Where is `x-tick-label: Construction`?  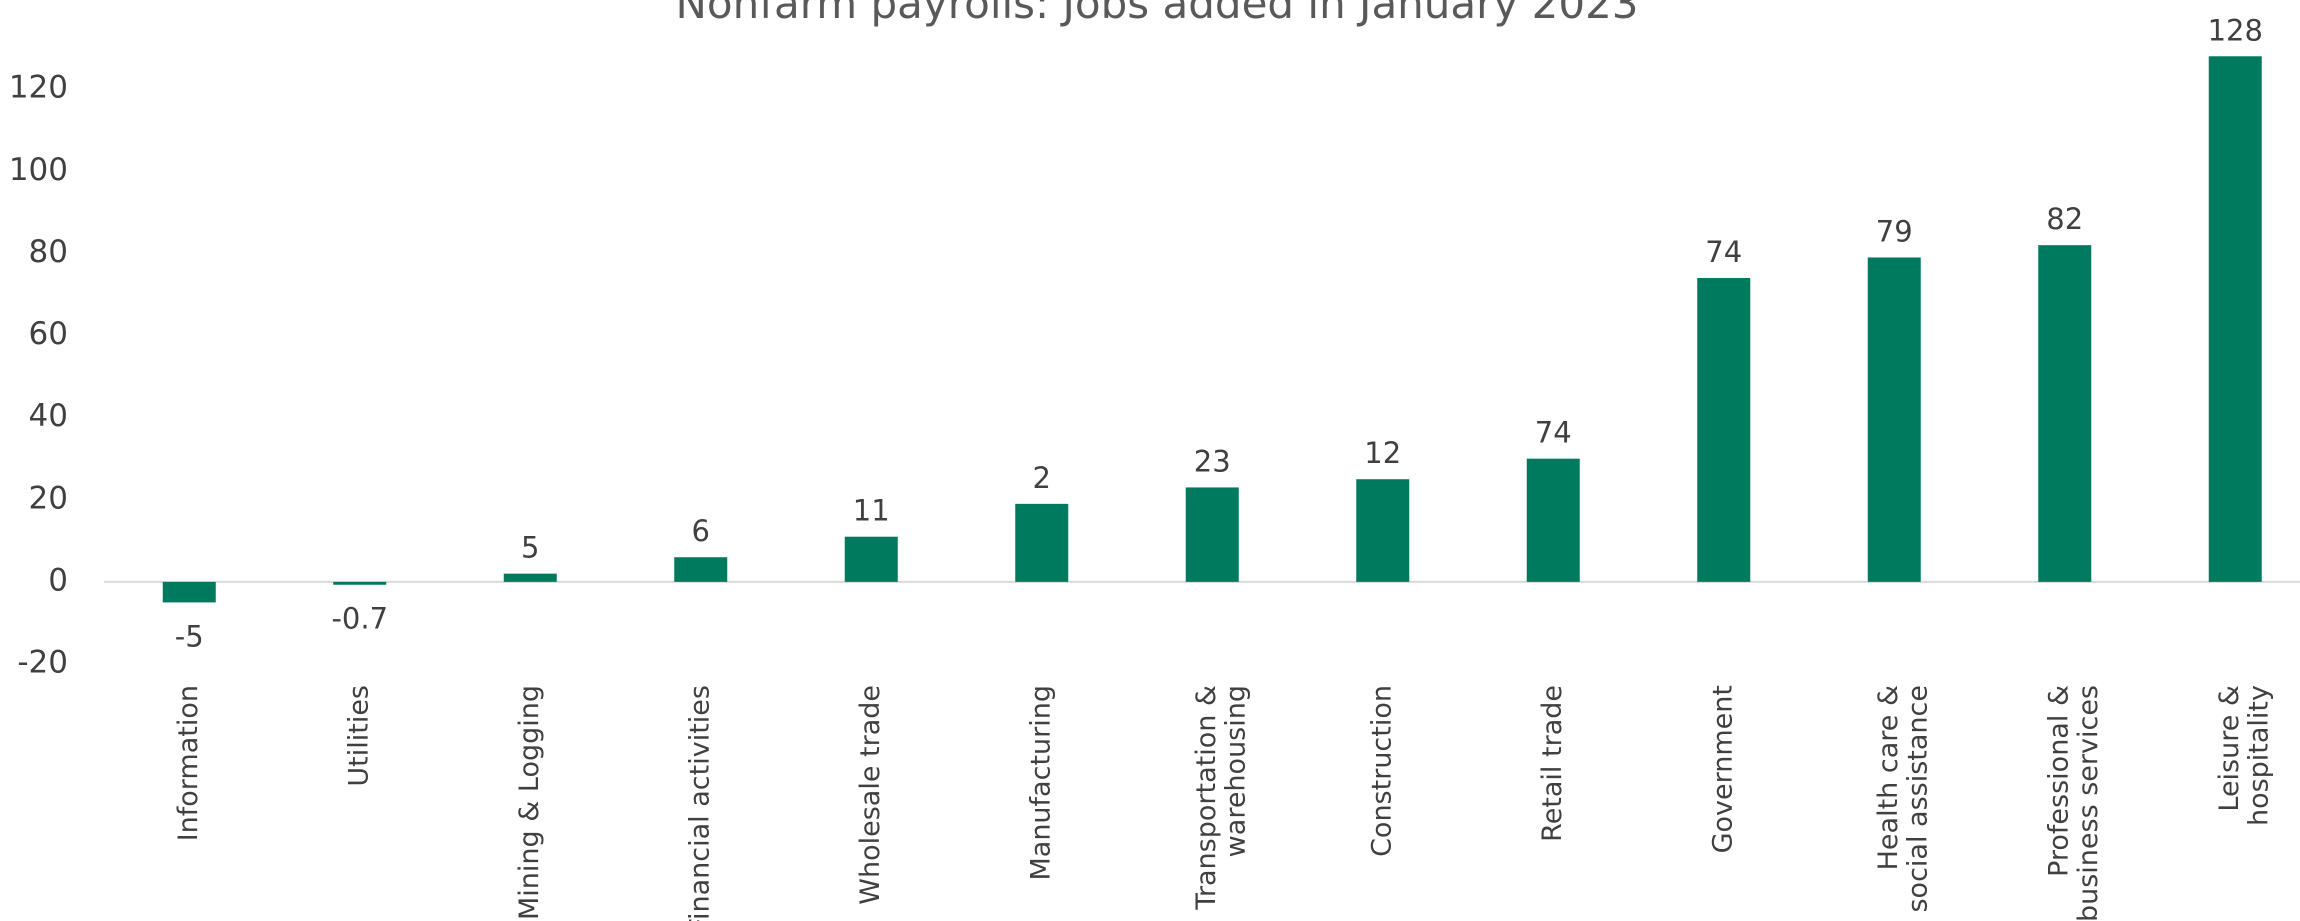 x-tick-label: Construction is located at coordinates (1381, 771).